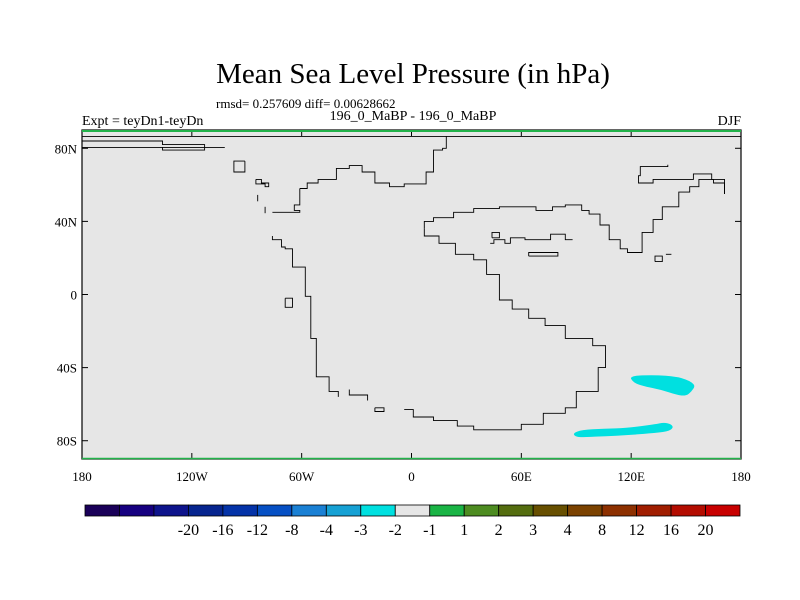 Image resolution: width=800 pixels, height=600 pixels. Describe the element at coordinates (464, 530) in the screenshot. I see `colorbar-label: 1` at that location.